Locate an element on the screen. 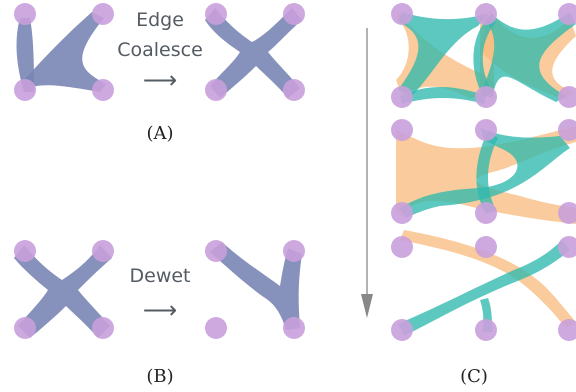 Image resolution: width=576 pixels, height=392 pixels. time-arrow-head is located at coordinates (367, 306).